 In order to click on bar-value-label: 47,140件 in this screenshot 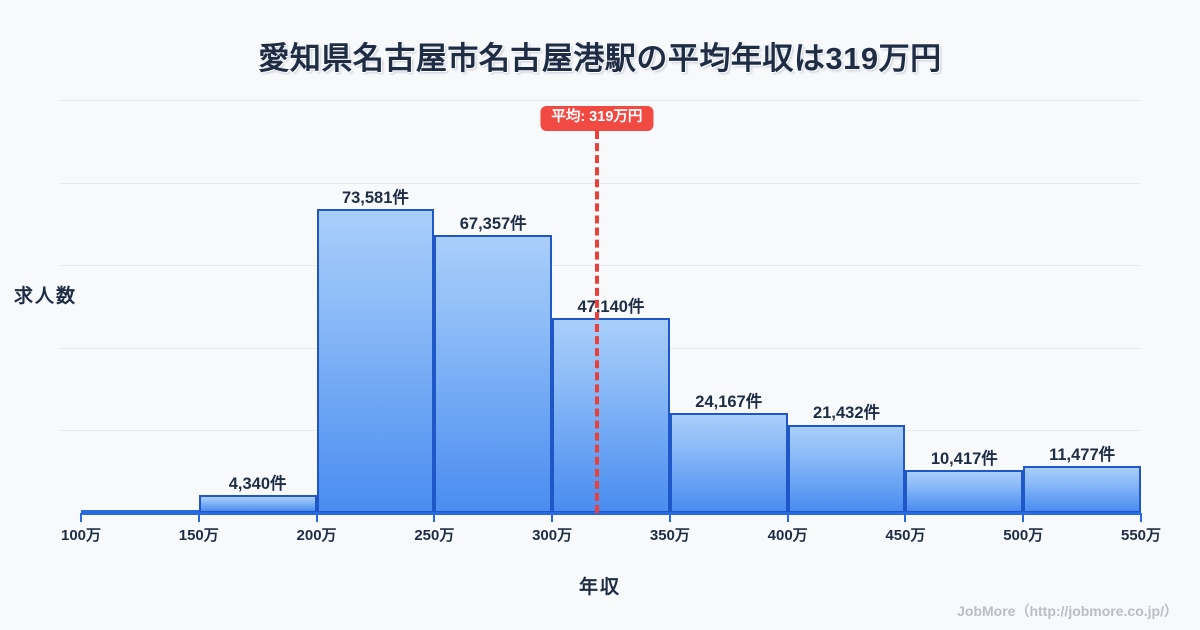, I will do `click(611, 307)`.